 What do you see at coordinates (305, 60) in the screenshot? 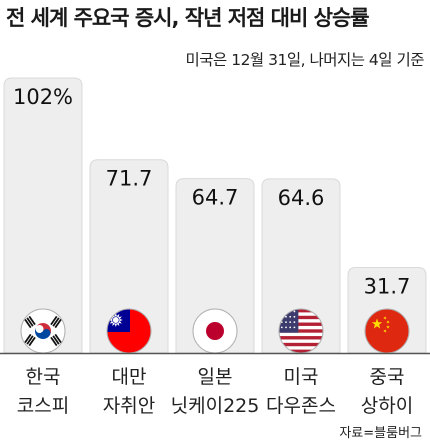
I see `chart-subtitle: 미국은 12월 31일, 나머지는 4일 기준` at bounding box center [305, 60].